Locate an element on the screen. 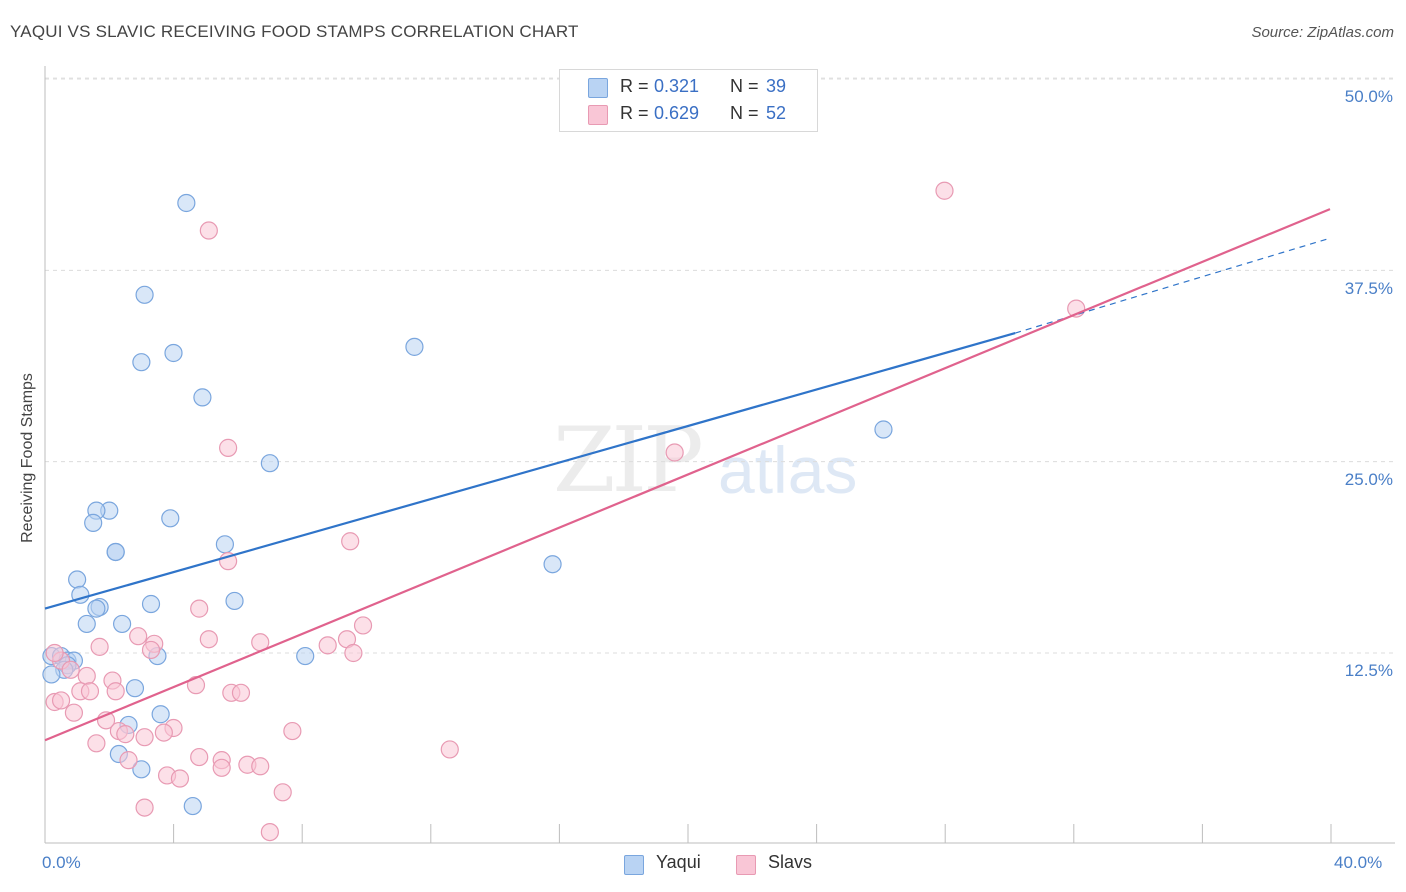 This screenshot has height=892, width=1406. r-value: 0.629 is located at coordinates (677, 113).